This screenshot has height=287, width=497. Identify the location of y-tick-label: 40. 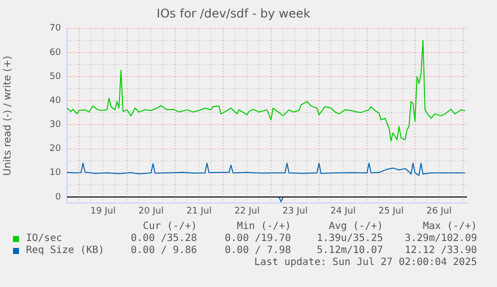
(56, 101).